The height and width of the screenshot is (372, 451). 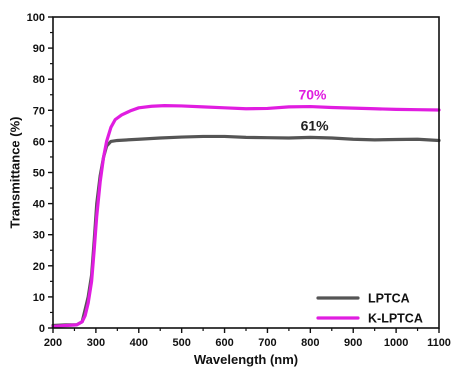 What do you see at coordinates (224, 343) in the screenshot?
I see `x-tick-label: 600` at bounding box center [224, 343].